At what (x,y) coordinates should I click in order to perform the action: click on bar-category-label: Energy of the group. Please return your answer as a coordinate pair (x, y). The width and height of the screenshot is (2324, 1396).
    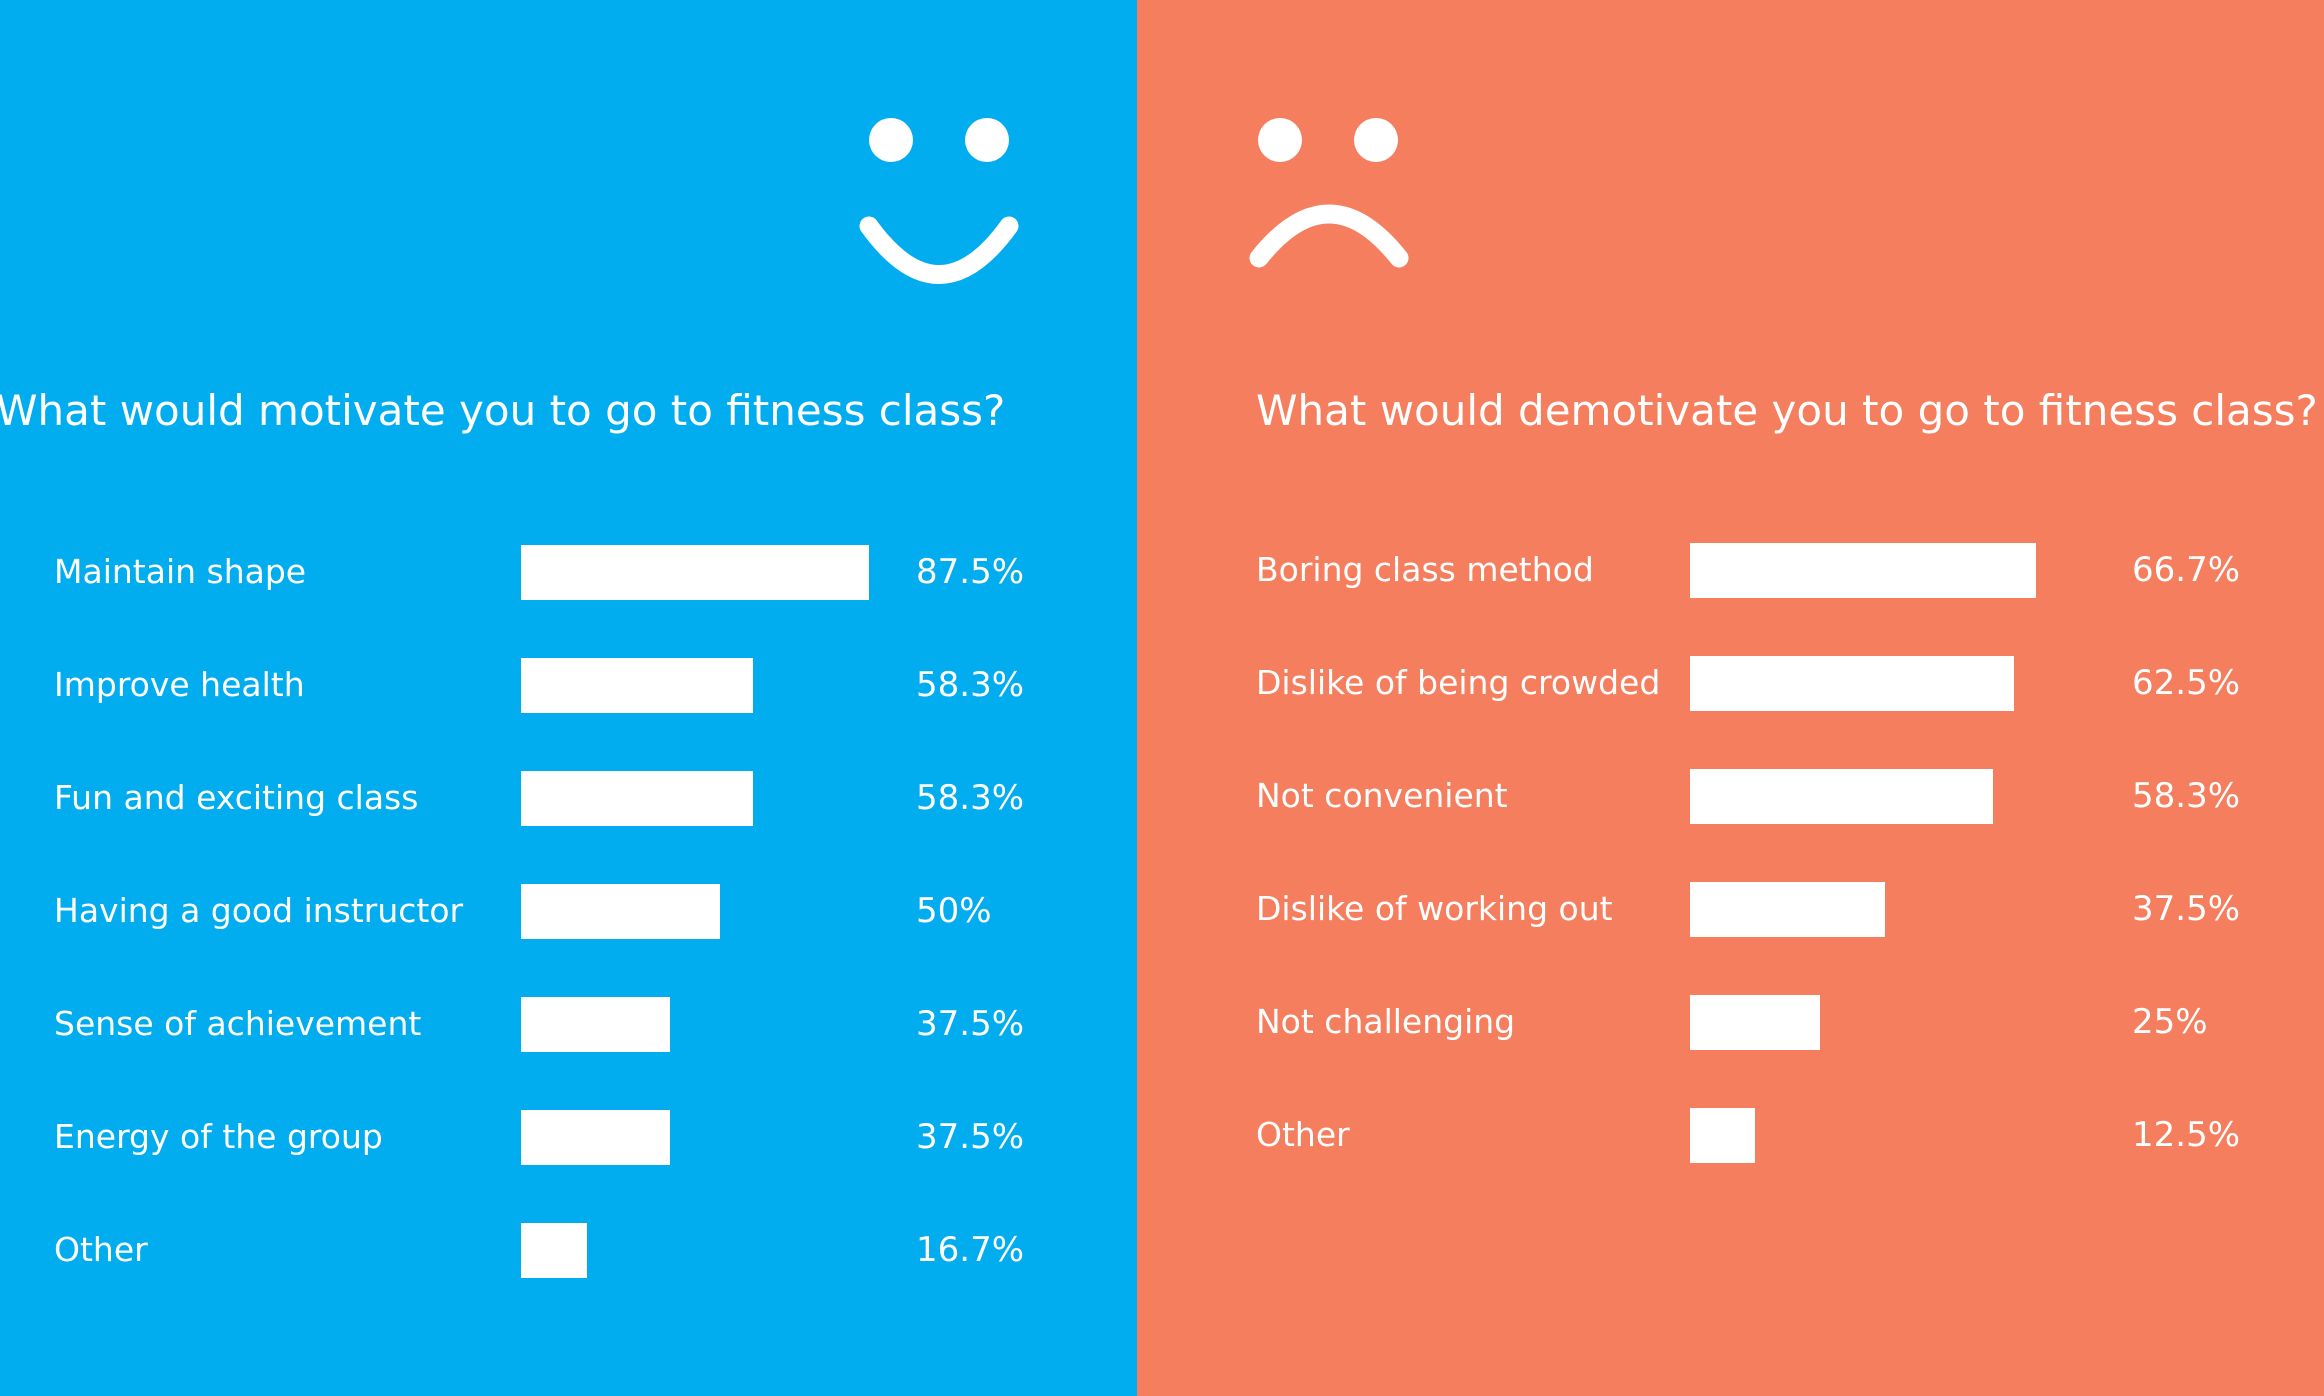
    Looking at the image, I should click on (218, 1136).